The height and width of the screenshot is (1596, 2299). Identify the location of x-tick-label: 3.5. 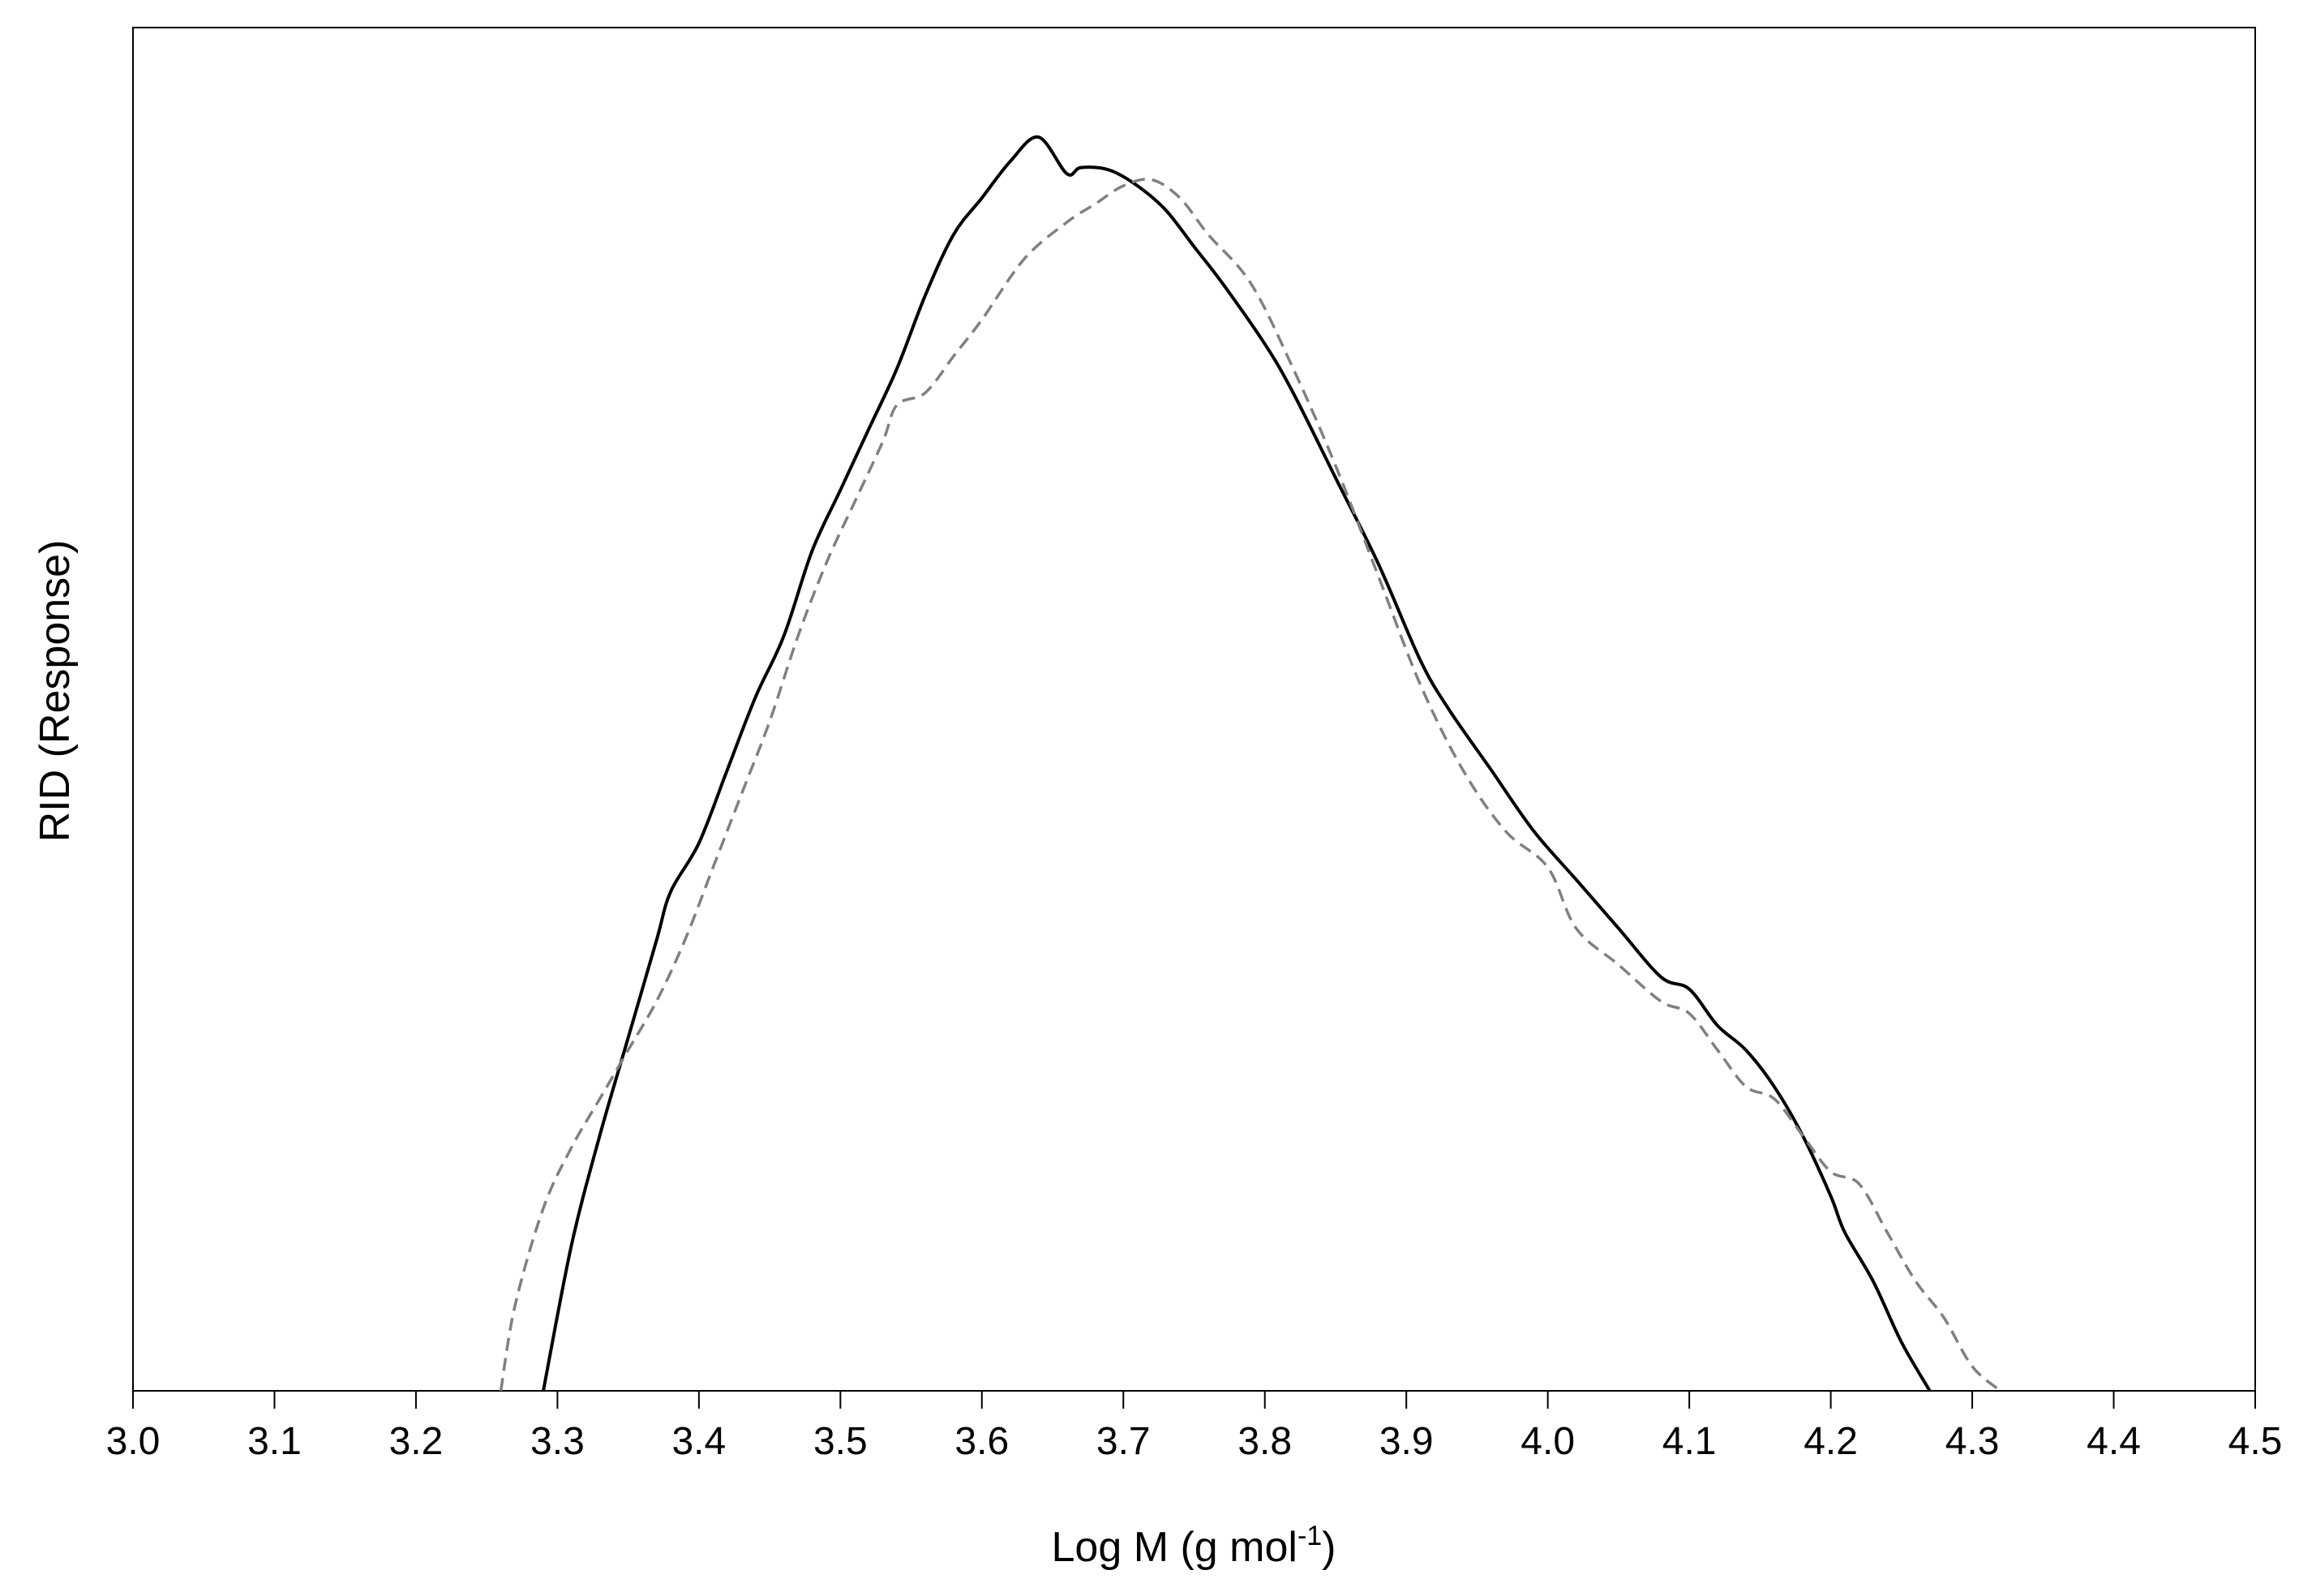
(841, 1441).